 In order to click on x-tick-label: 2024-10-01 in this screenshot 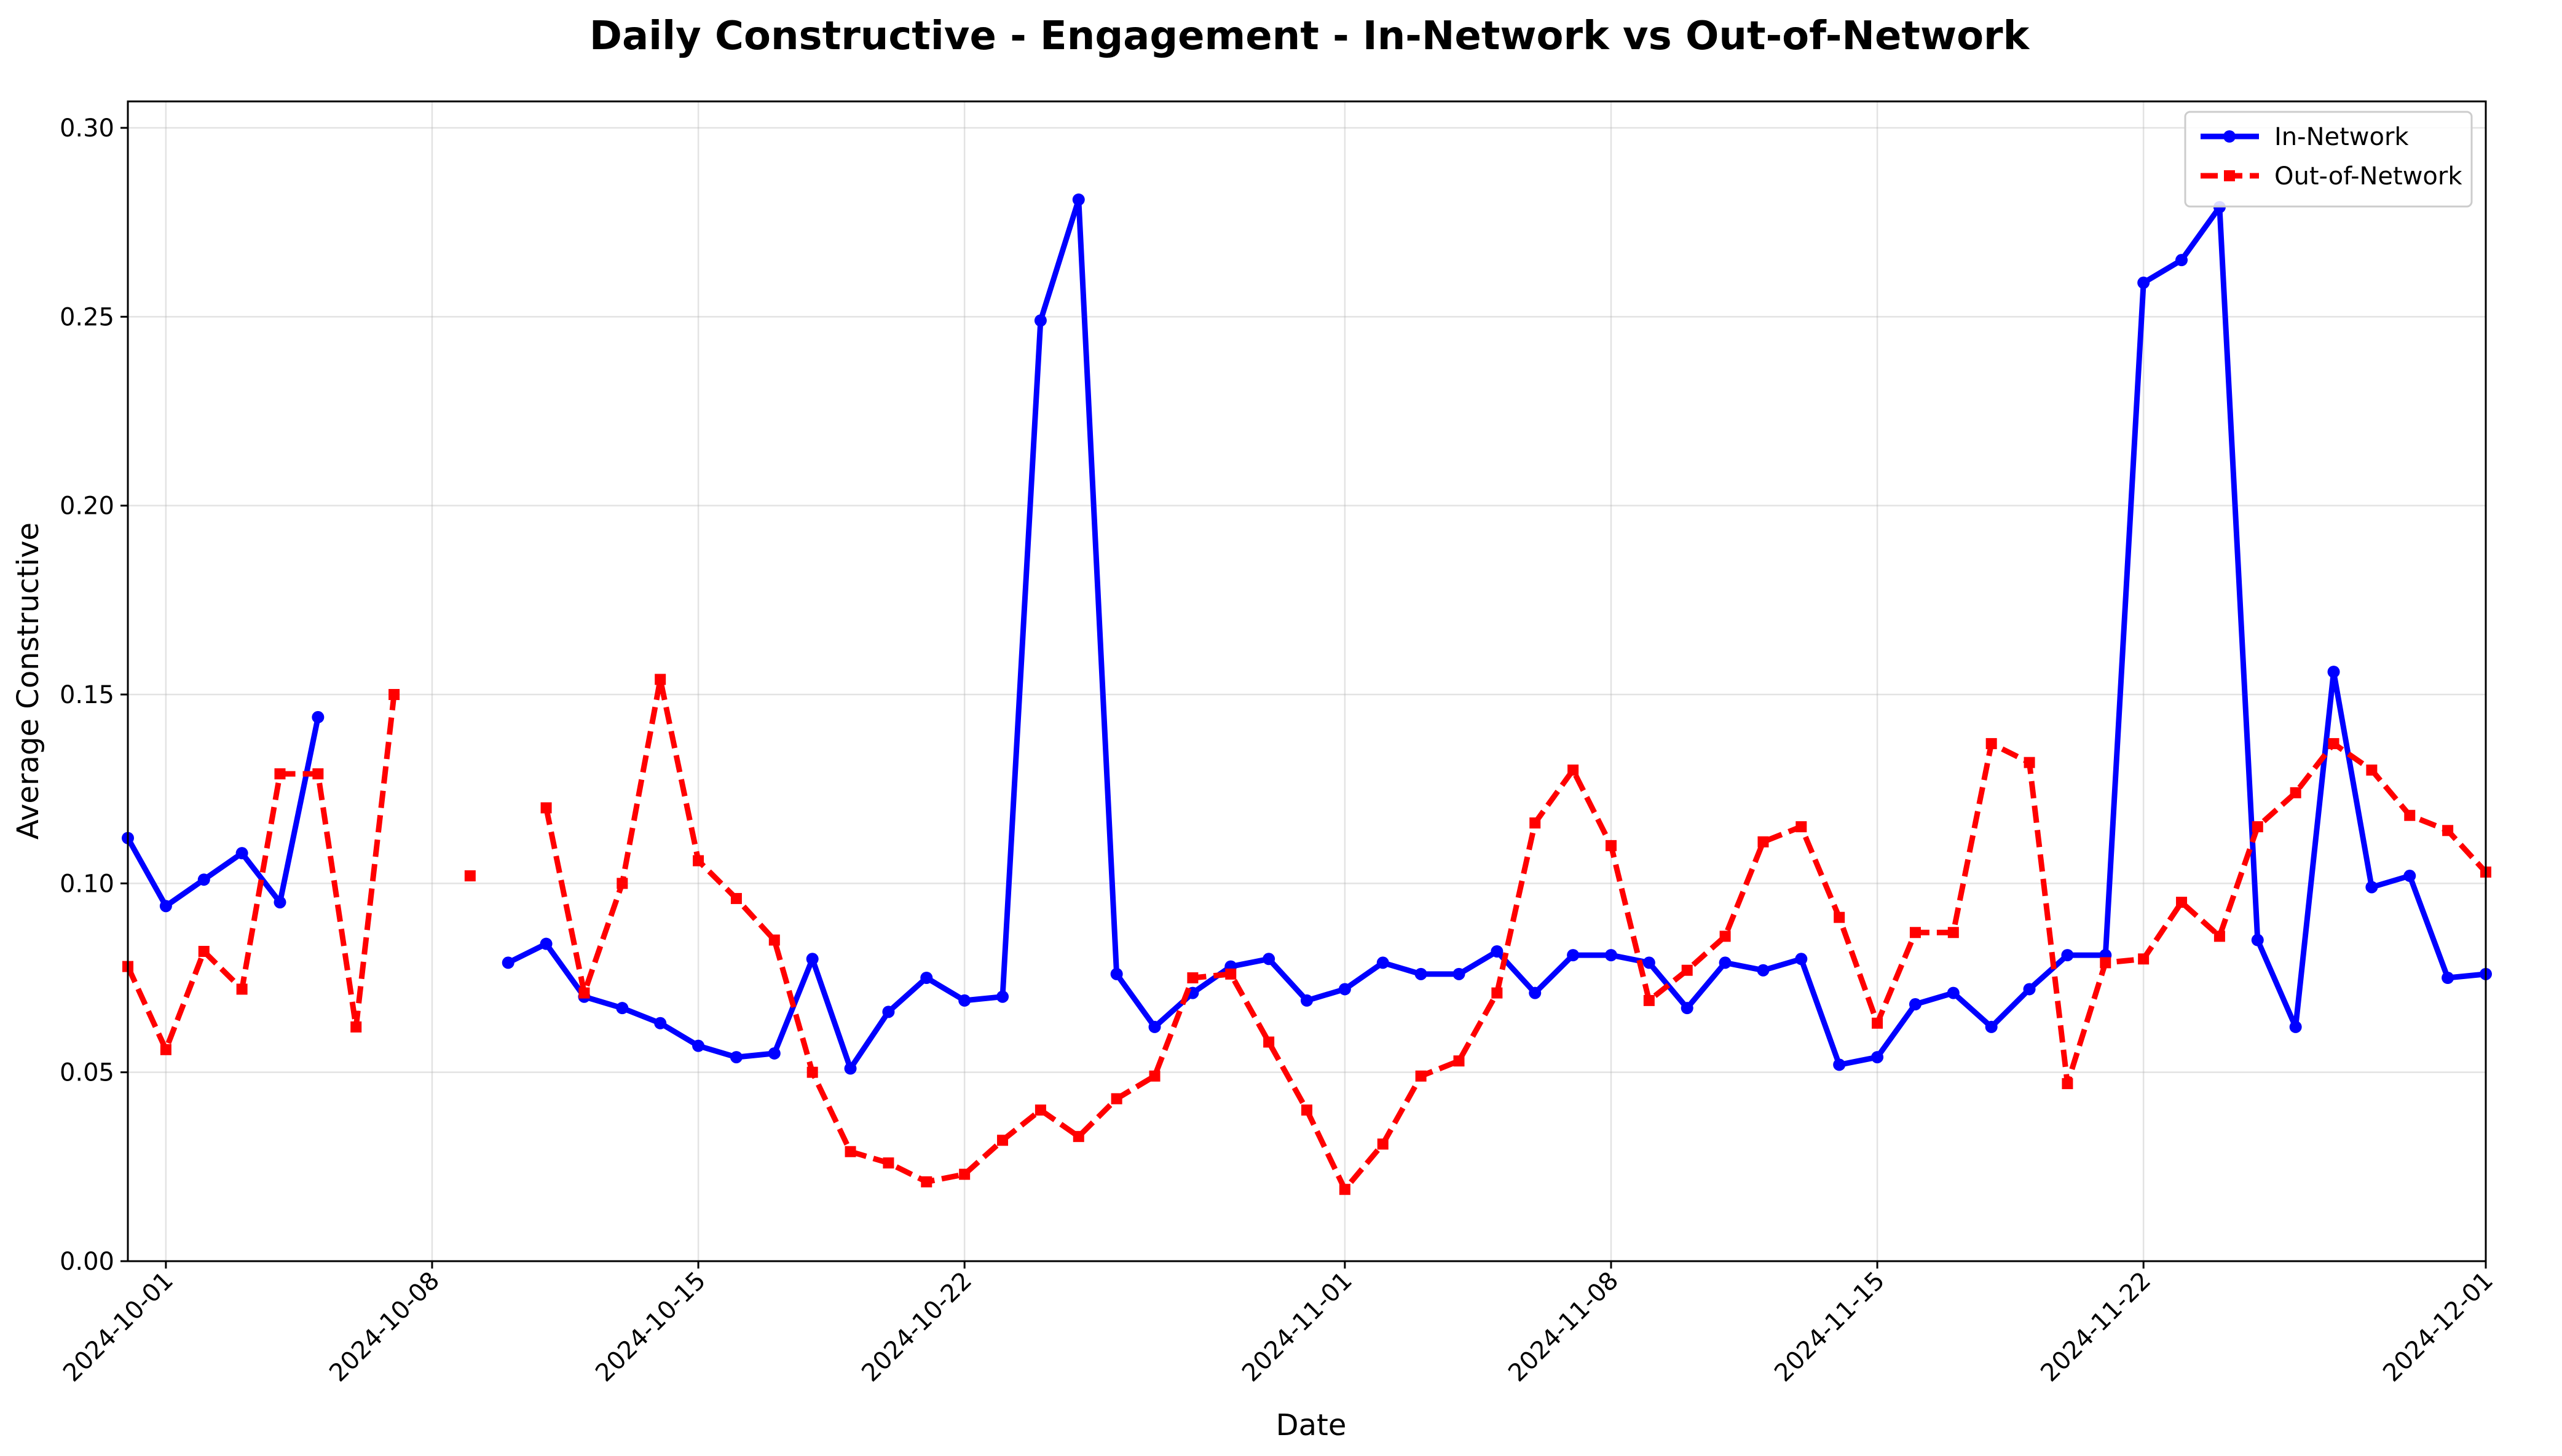, I will do `click(118, 1327)`.